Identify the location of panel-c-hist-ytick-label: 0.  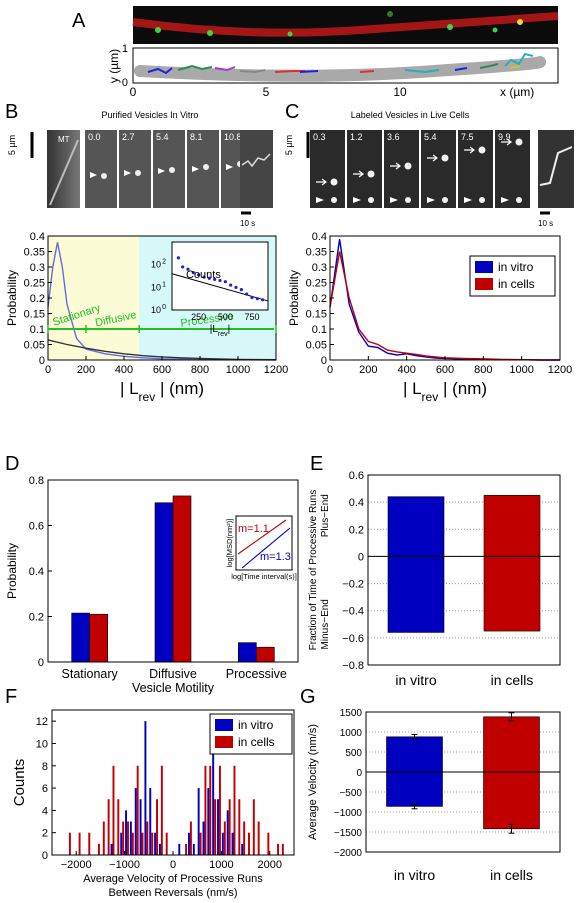
(324, 361).